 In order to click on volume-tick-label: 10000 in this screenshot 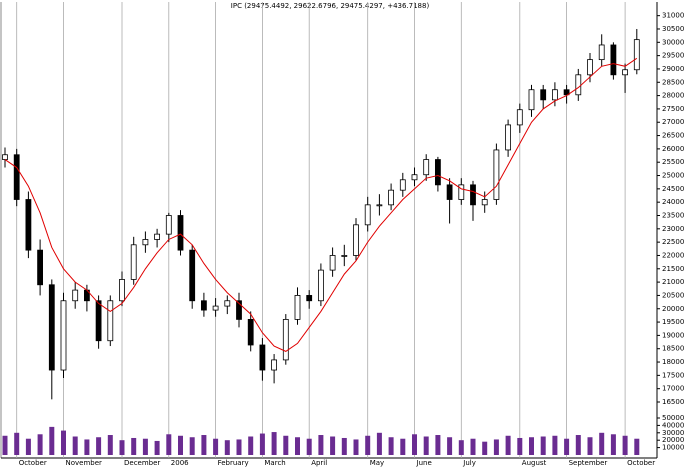, I will do `click(673, 448)`.